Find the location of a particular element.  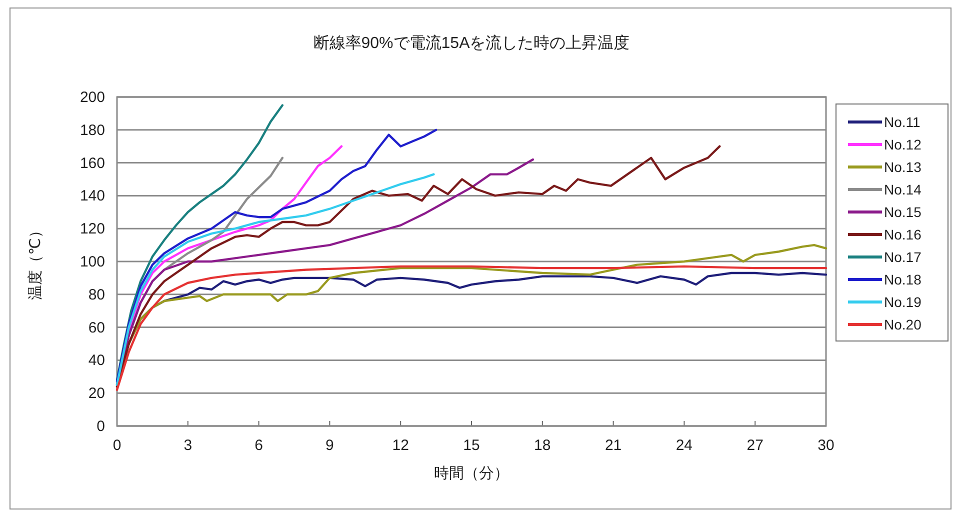

x-tick-label: 21 is located at coordinates (613, 445).